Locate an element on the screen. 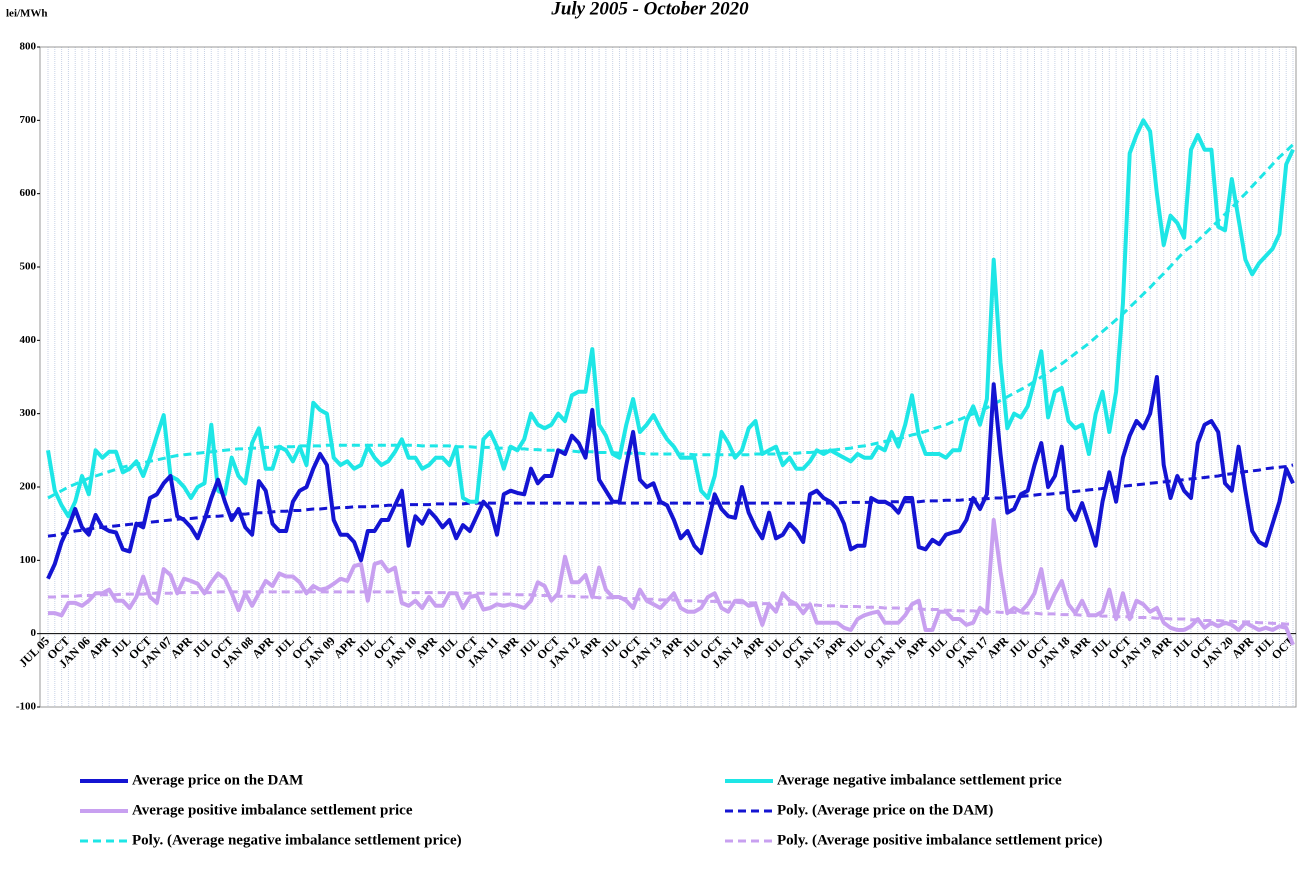 This screenshot has width=1301, height=885. legend-label: Poly. (Average price on the DAM) is located at coordinates (885, 810).